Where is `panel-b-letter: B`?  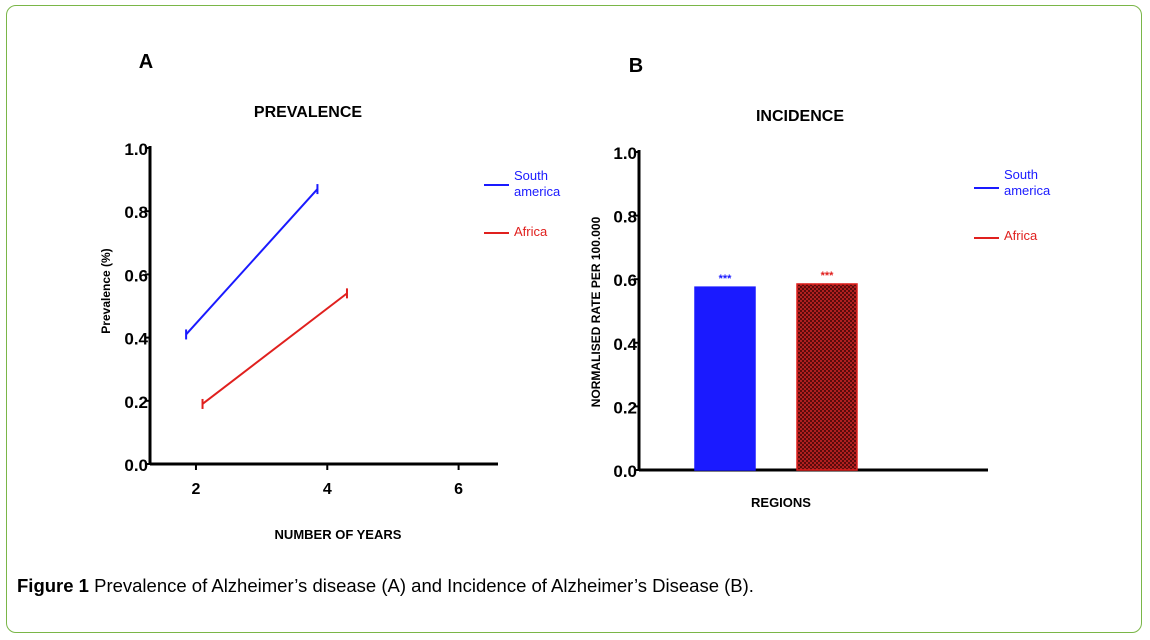
panel-b-letter: B is located at coordinates (636, 66).